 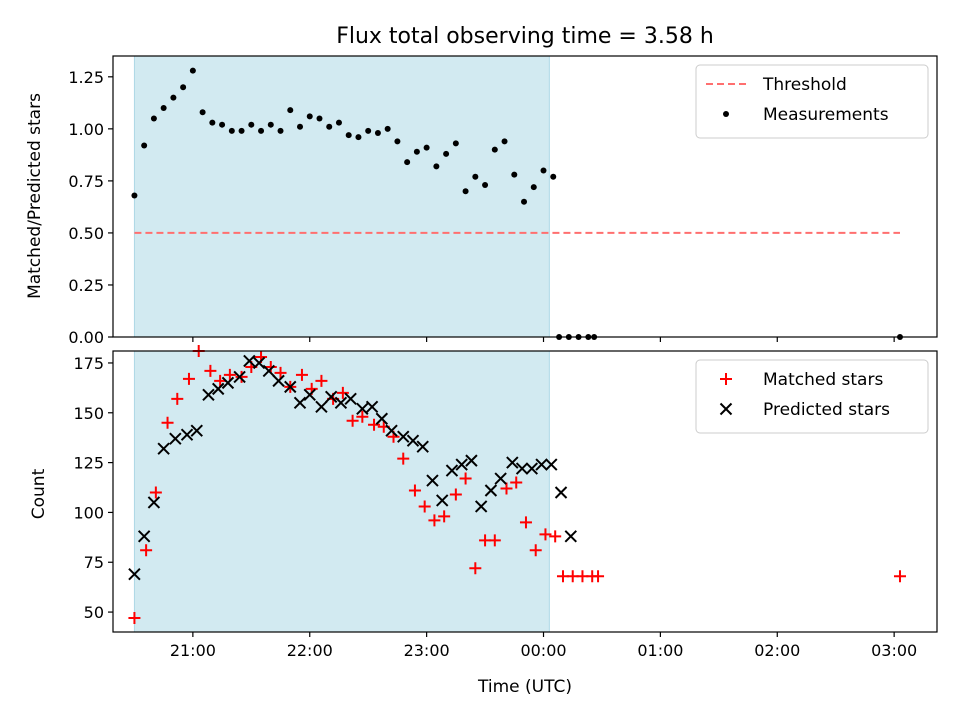 What do you see at coordinates (193, 650) in the screenshot?
I see `bottom-x-tick-label: 21:00` at bounding box center [193, 650].